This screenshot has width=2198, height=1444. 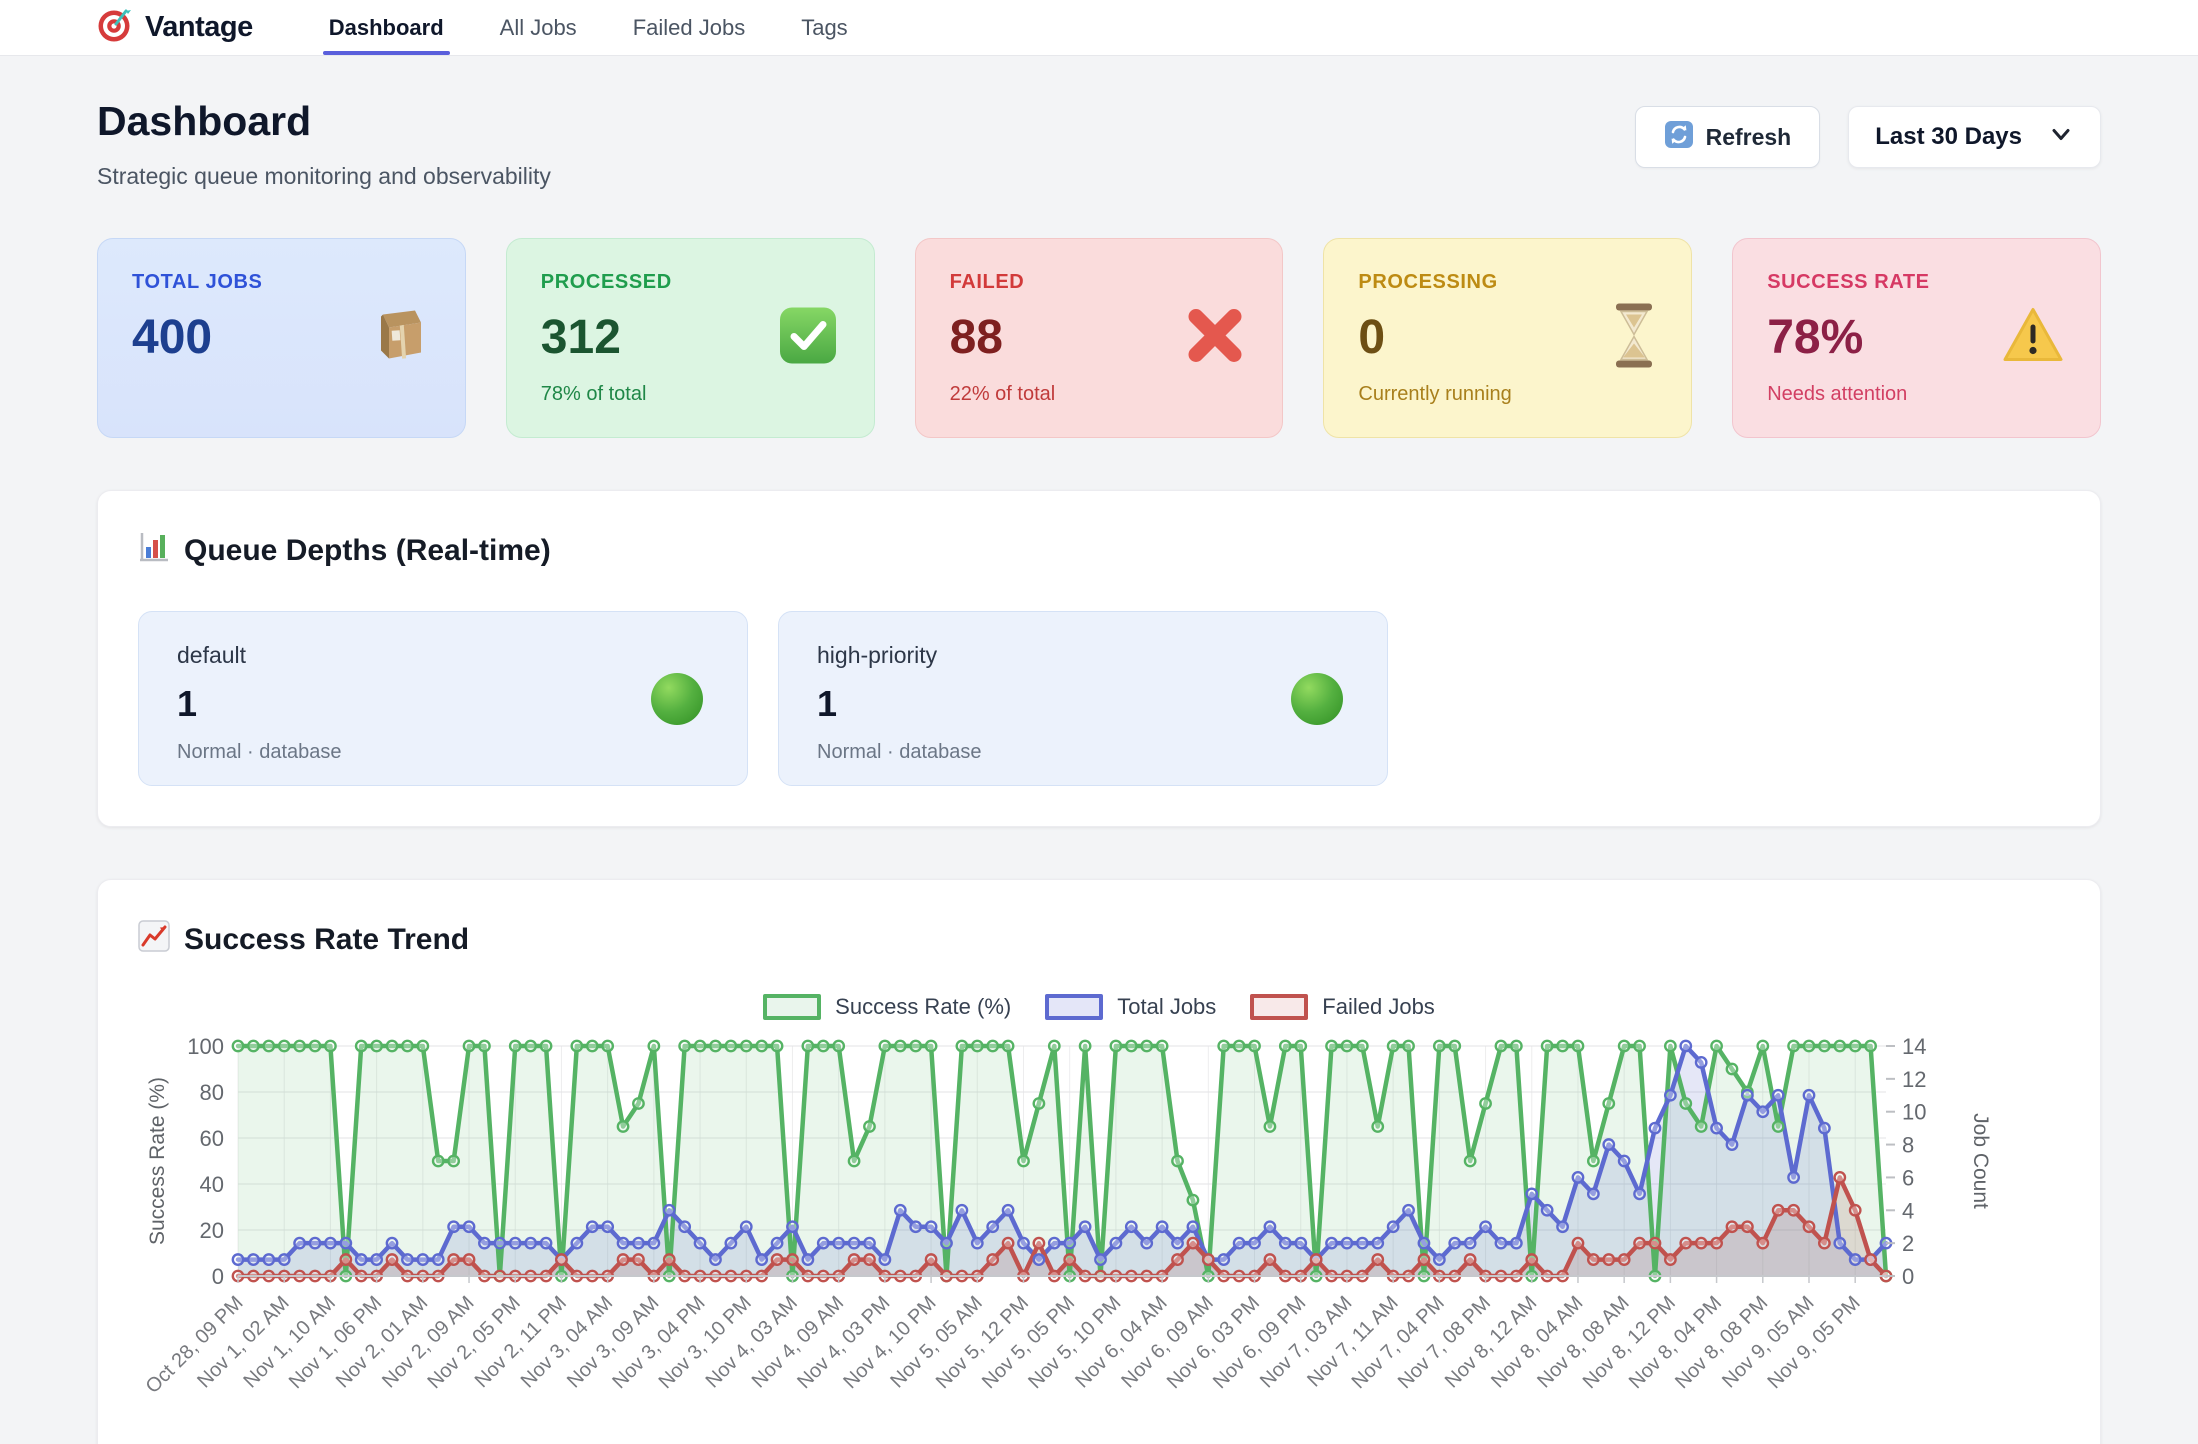 What do you see at coordinates (1748, 136) in the screenshot?
I see `refresh-button-label: Refresh` at bounding box center [1748, 136].